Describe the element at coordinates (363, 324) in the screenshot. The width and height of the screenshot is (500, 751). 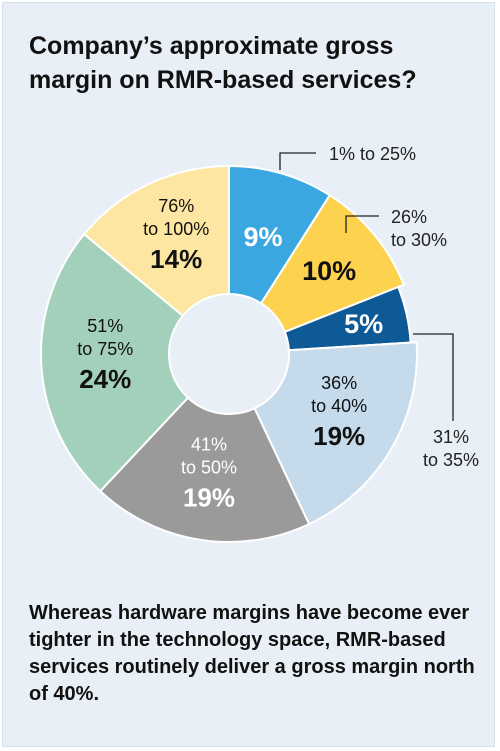
I see `slice-percent-label: 5%` at that location.